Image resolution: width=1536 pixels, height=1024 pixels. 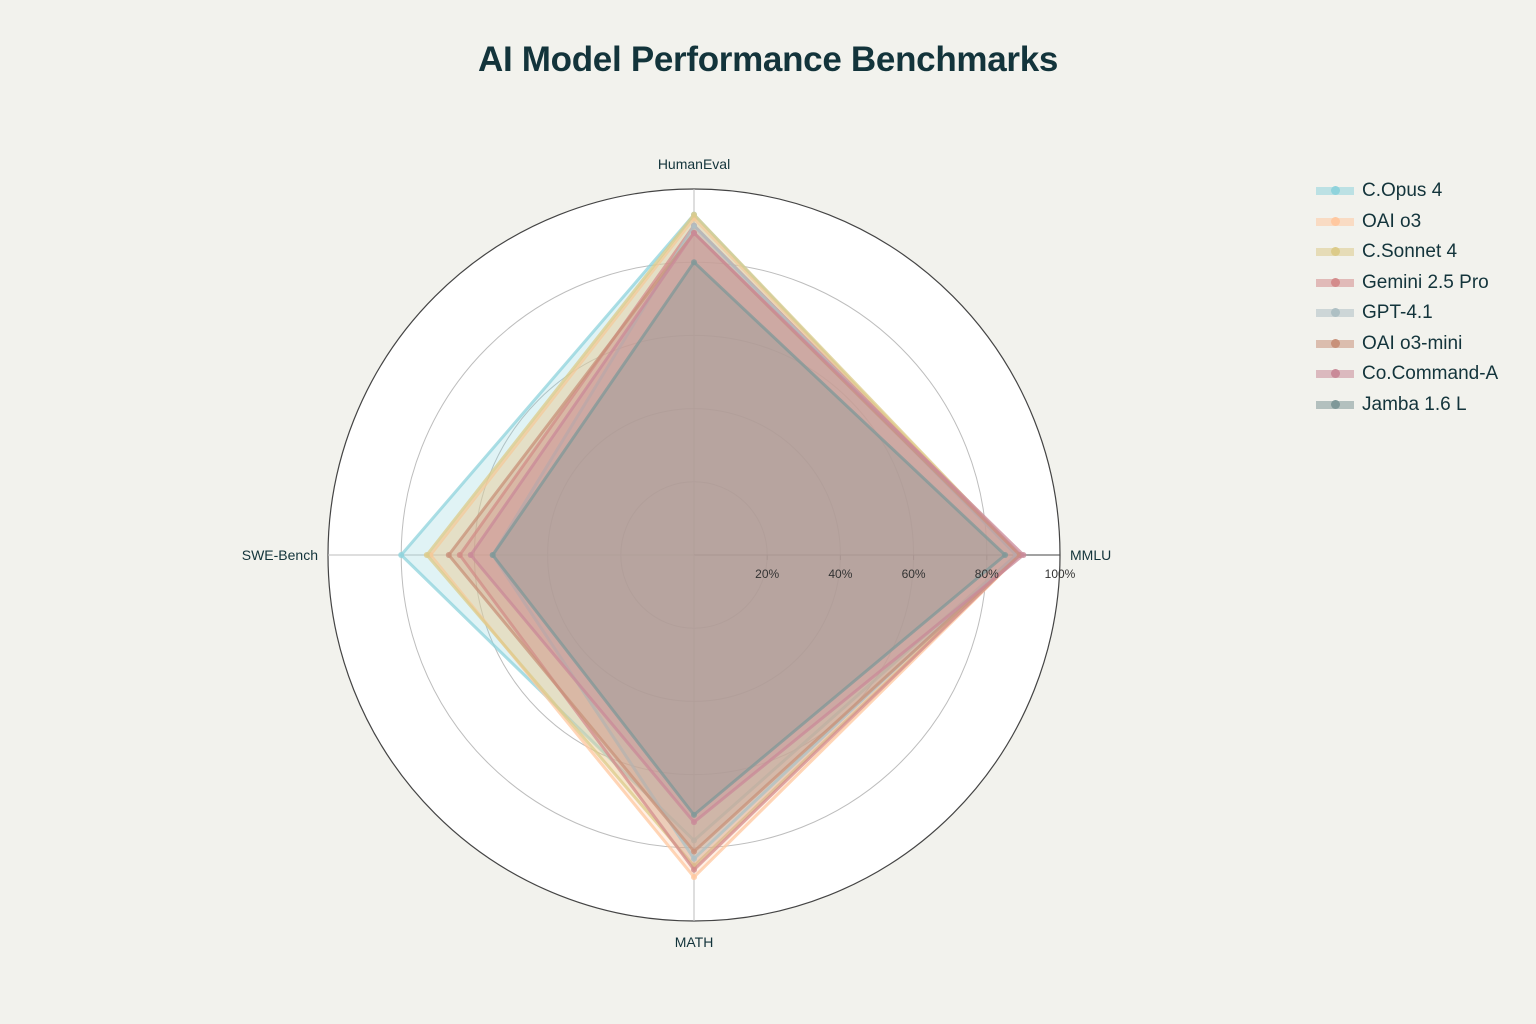 I want to click on axis-label-swe-bench: SWE-Bench, so click(x=280, y=555).